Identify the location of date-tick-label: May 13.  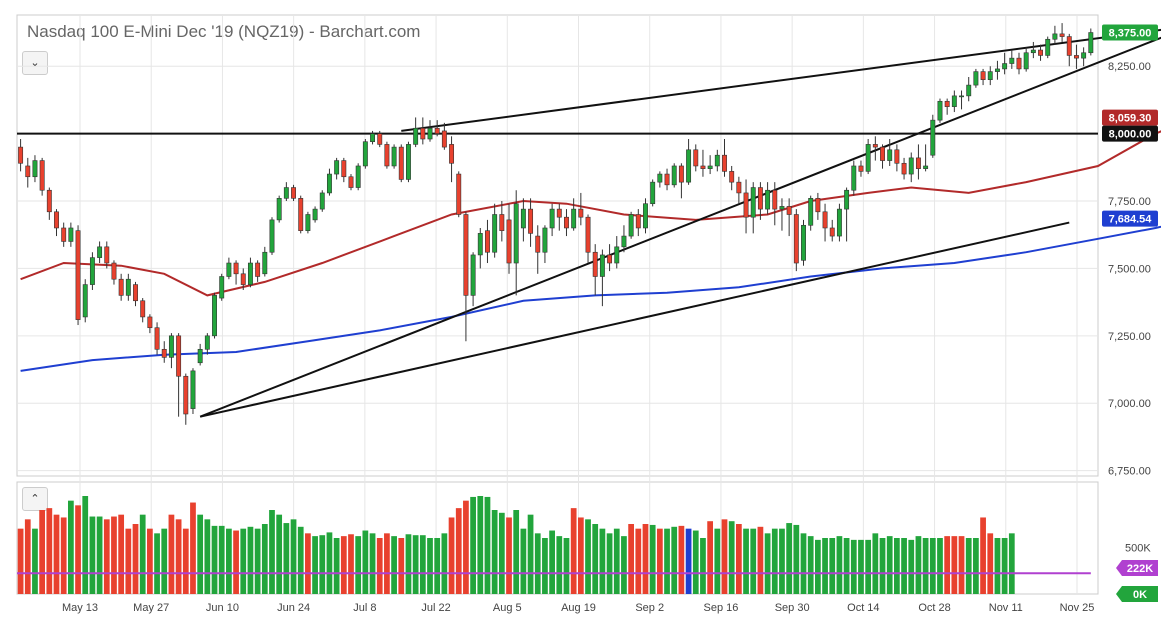
(80, 608).